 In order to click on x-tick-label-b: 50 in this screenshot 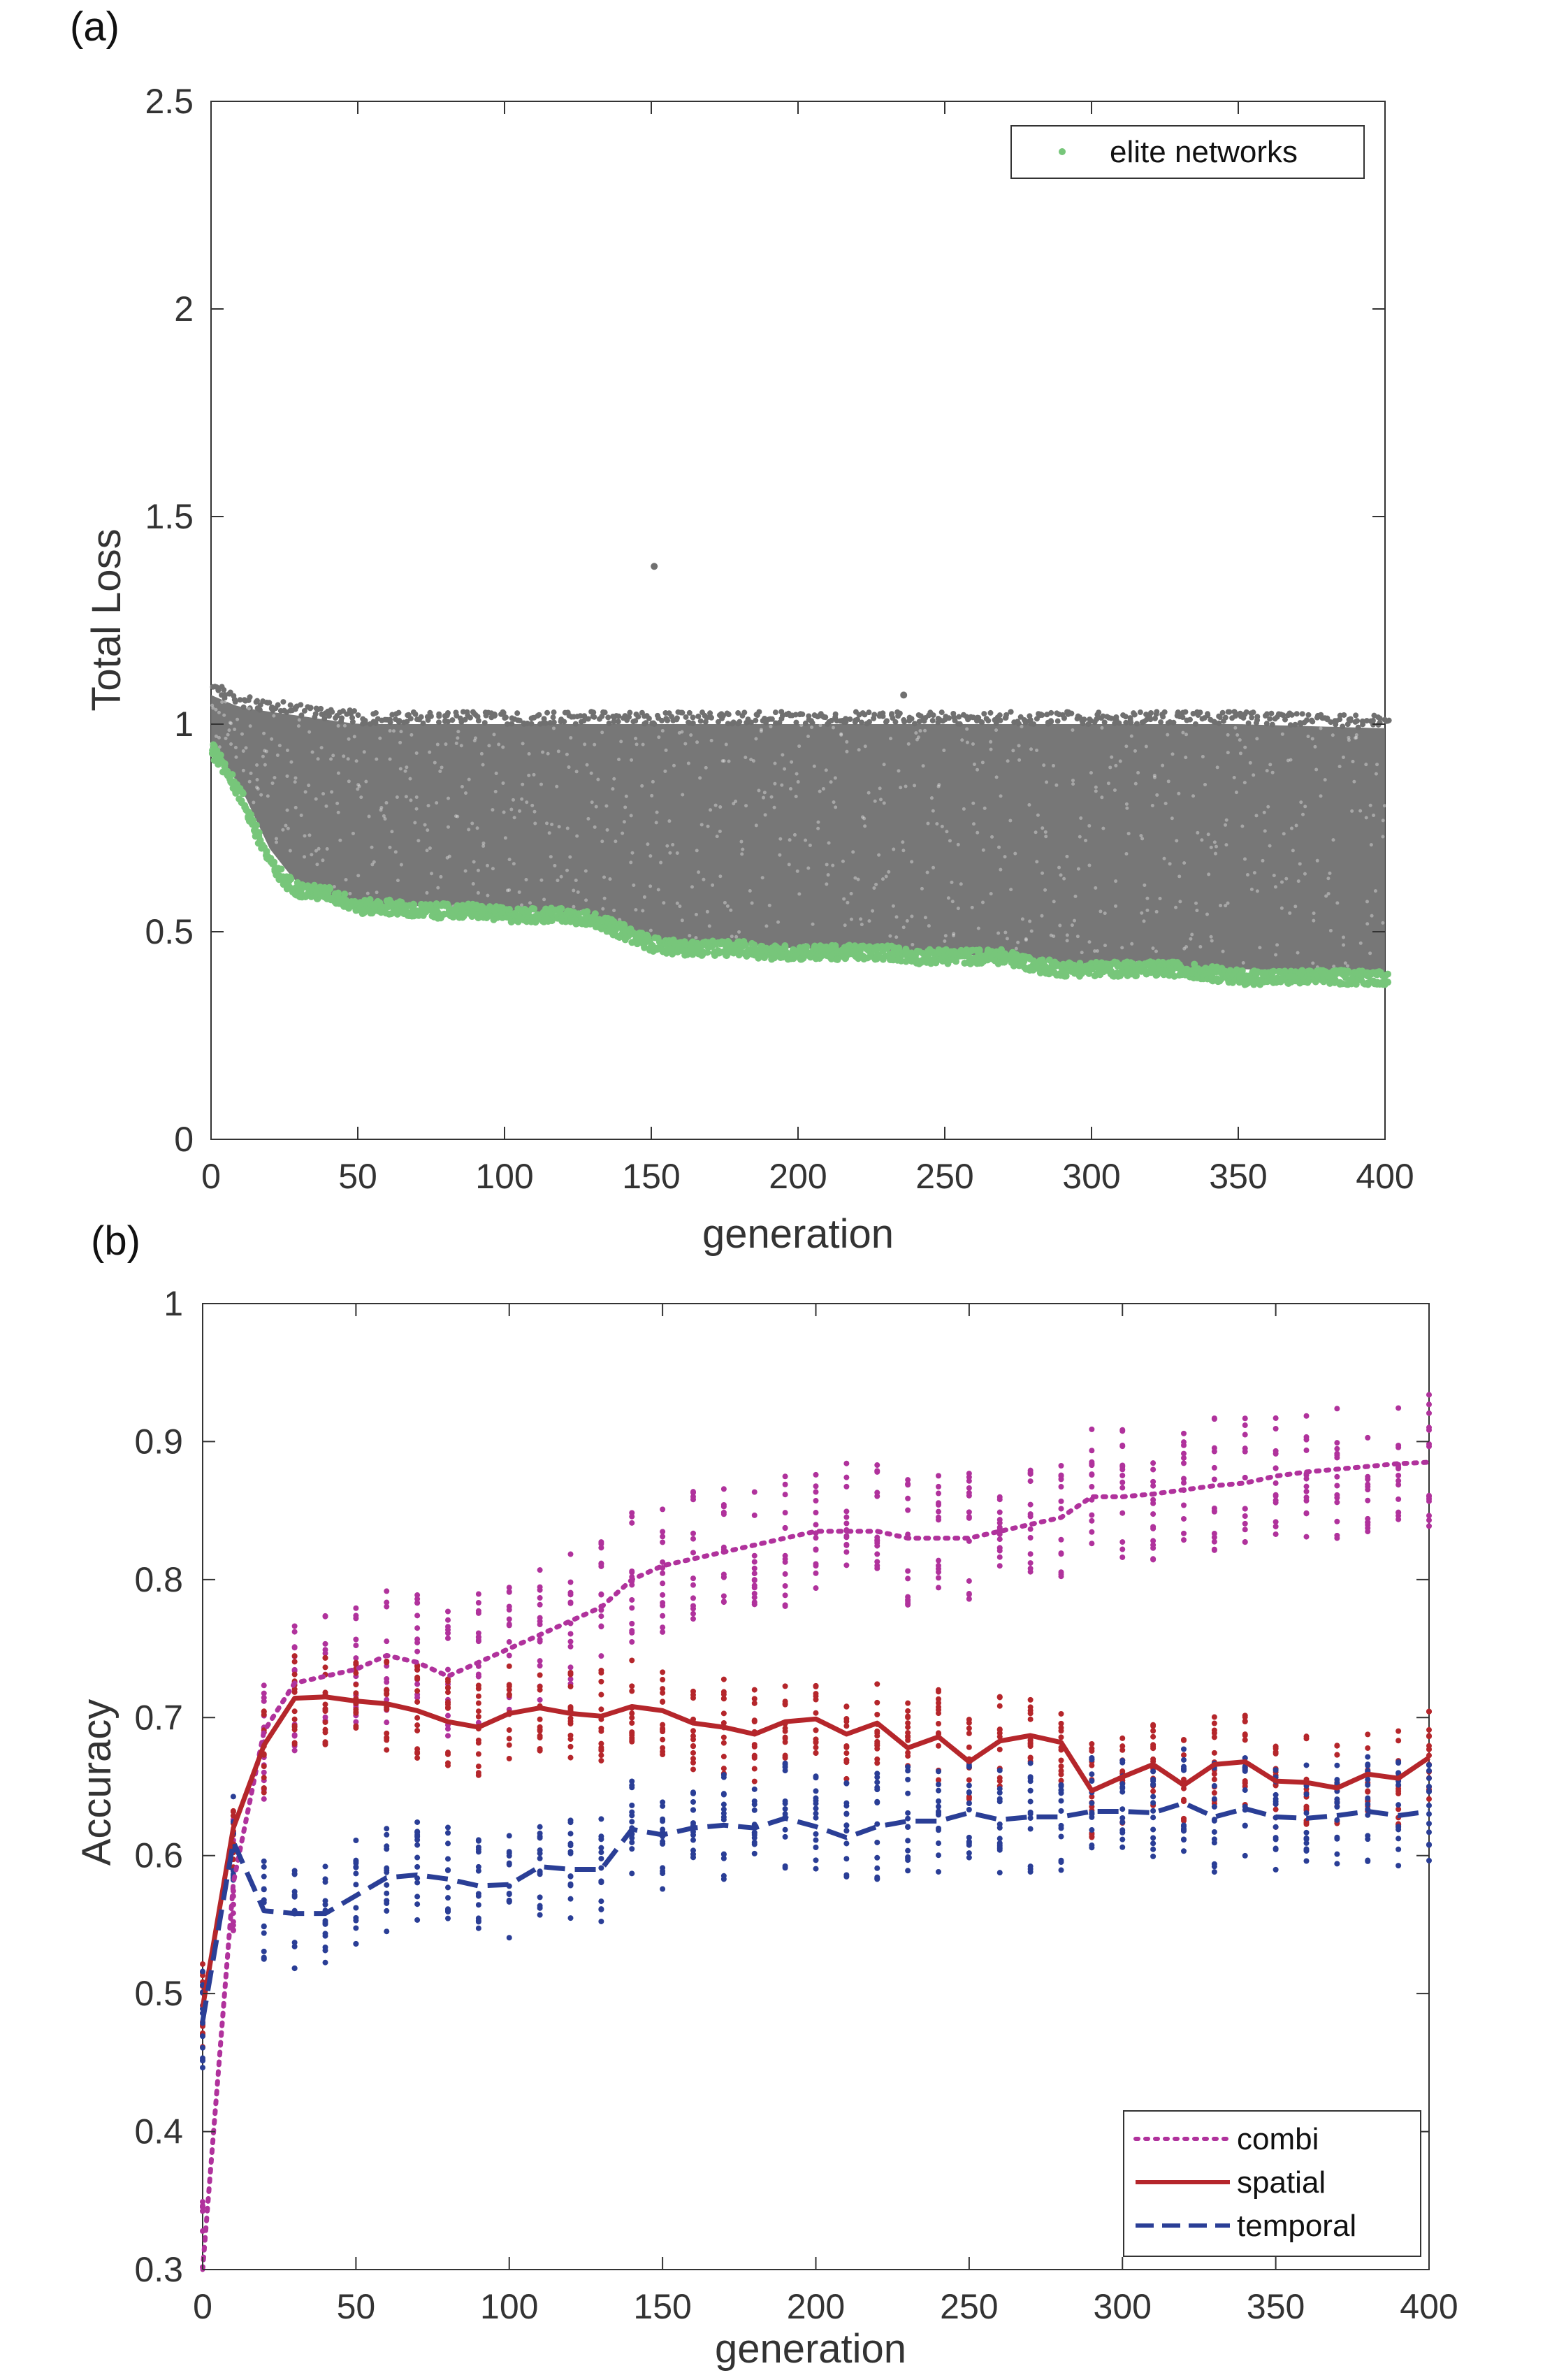, I will do `click(357, 2306)`.